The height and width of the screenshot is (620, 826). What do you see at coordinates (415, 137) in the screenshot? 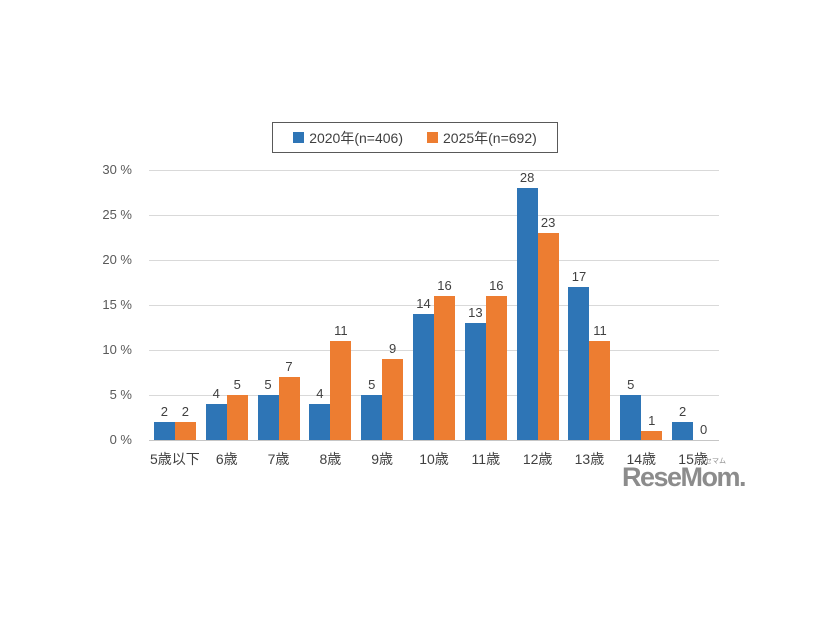
I see `legend: 2020年(n=406) 2025年(n=692)` at bounding box center [415, 137].